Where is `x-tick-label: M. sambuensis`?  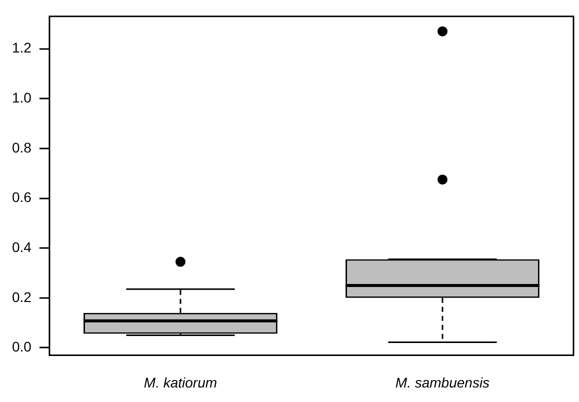
x-tick-label: M. sambuensis is located at coordinates (442, 382).